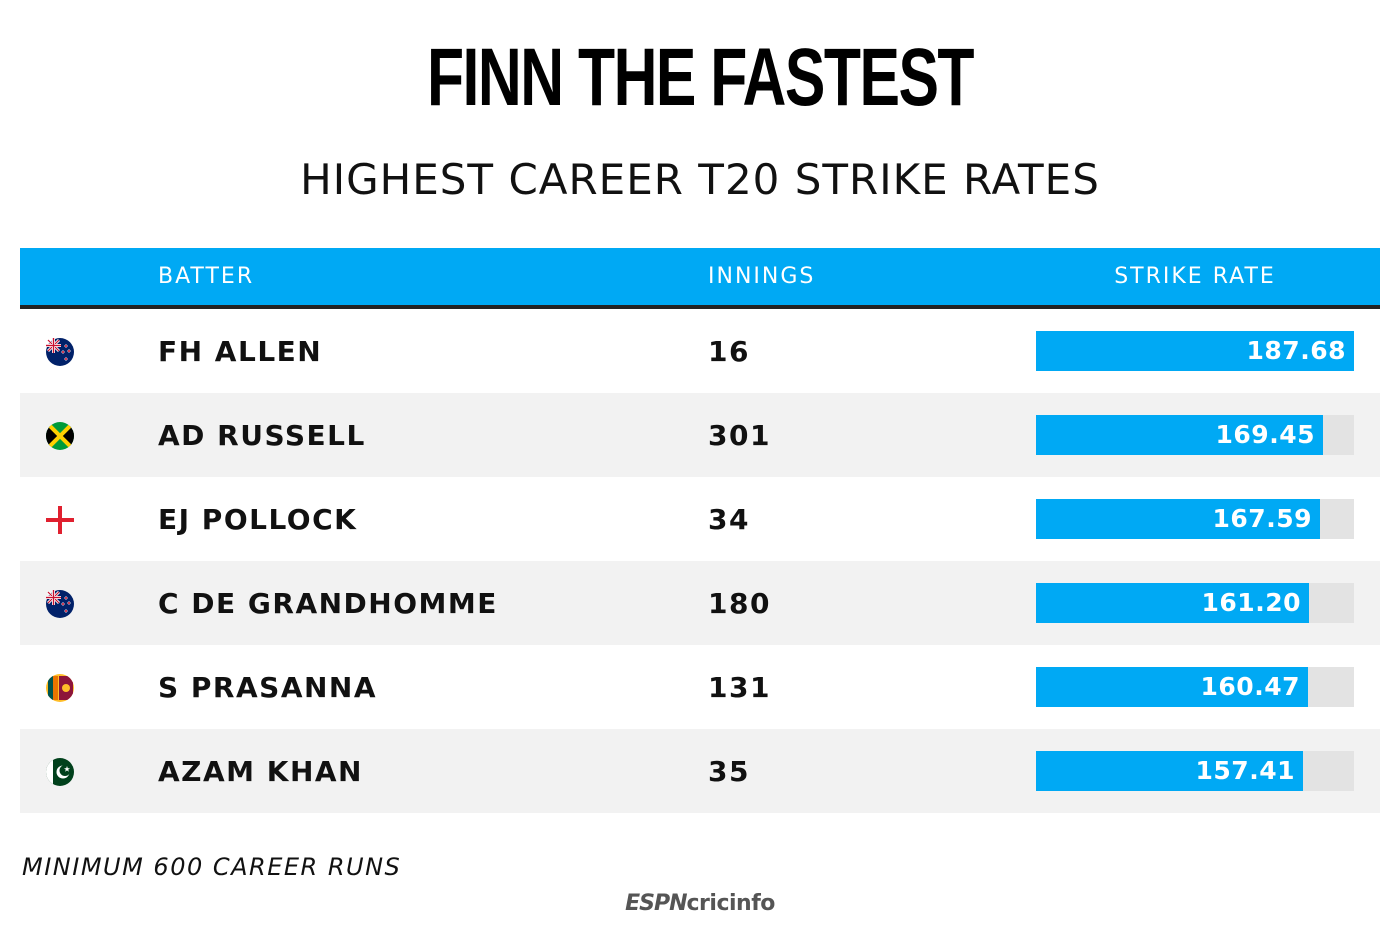 This screenshot has height=936, width=1400. Describe the element at coordinates (700, 603) in the screenshot. I see `table-row: C DE GRANDHOMME 180 161.20` at that location.